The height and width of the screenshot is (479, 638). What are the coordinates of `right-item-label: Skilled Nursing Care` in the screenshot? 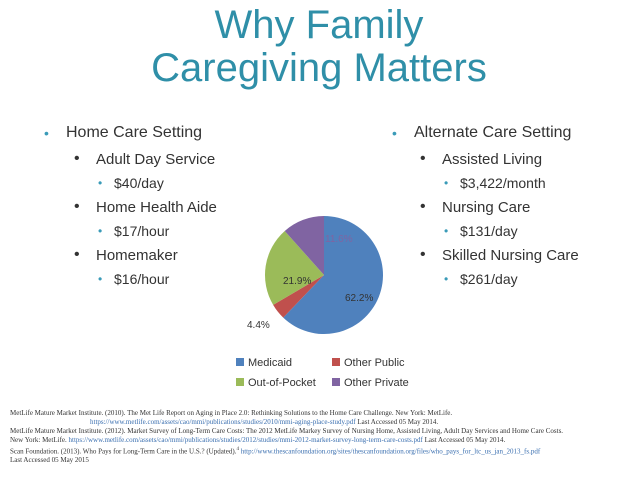 It's located at (510, 255).